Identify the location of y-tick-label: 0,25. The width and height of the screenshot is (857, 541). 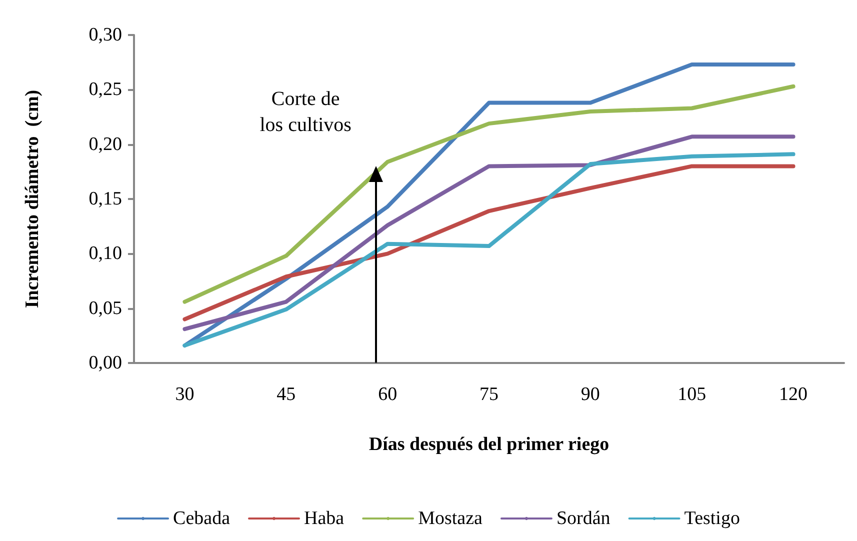
(105, 89).